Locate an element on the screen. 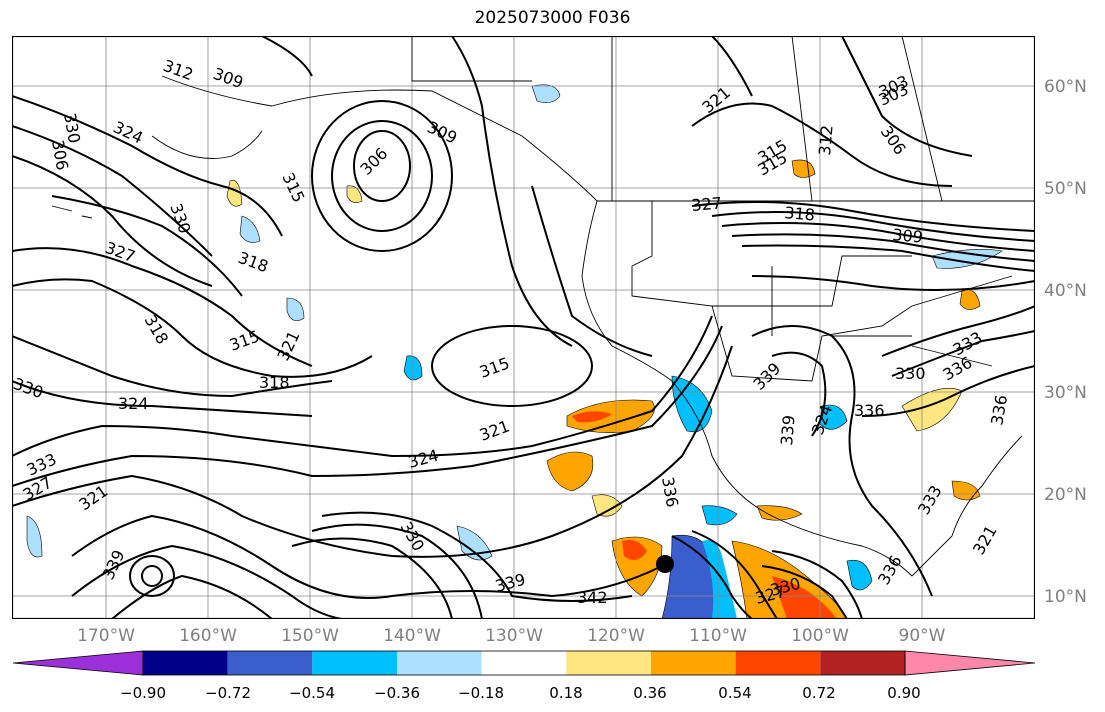 Image resolution: width=1105 pixels, height=712 pixels. colorbar-tick-label: 0.54 is located at coordinates (735, 693).